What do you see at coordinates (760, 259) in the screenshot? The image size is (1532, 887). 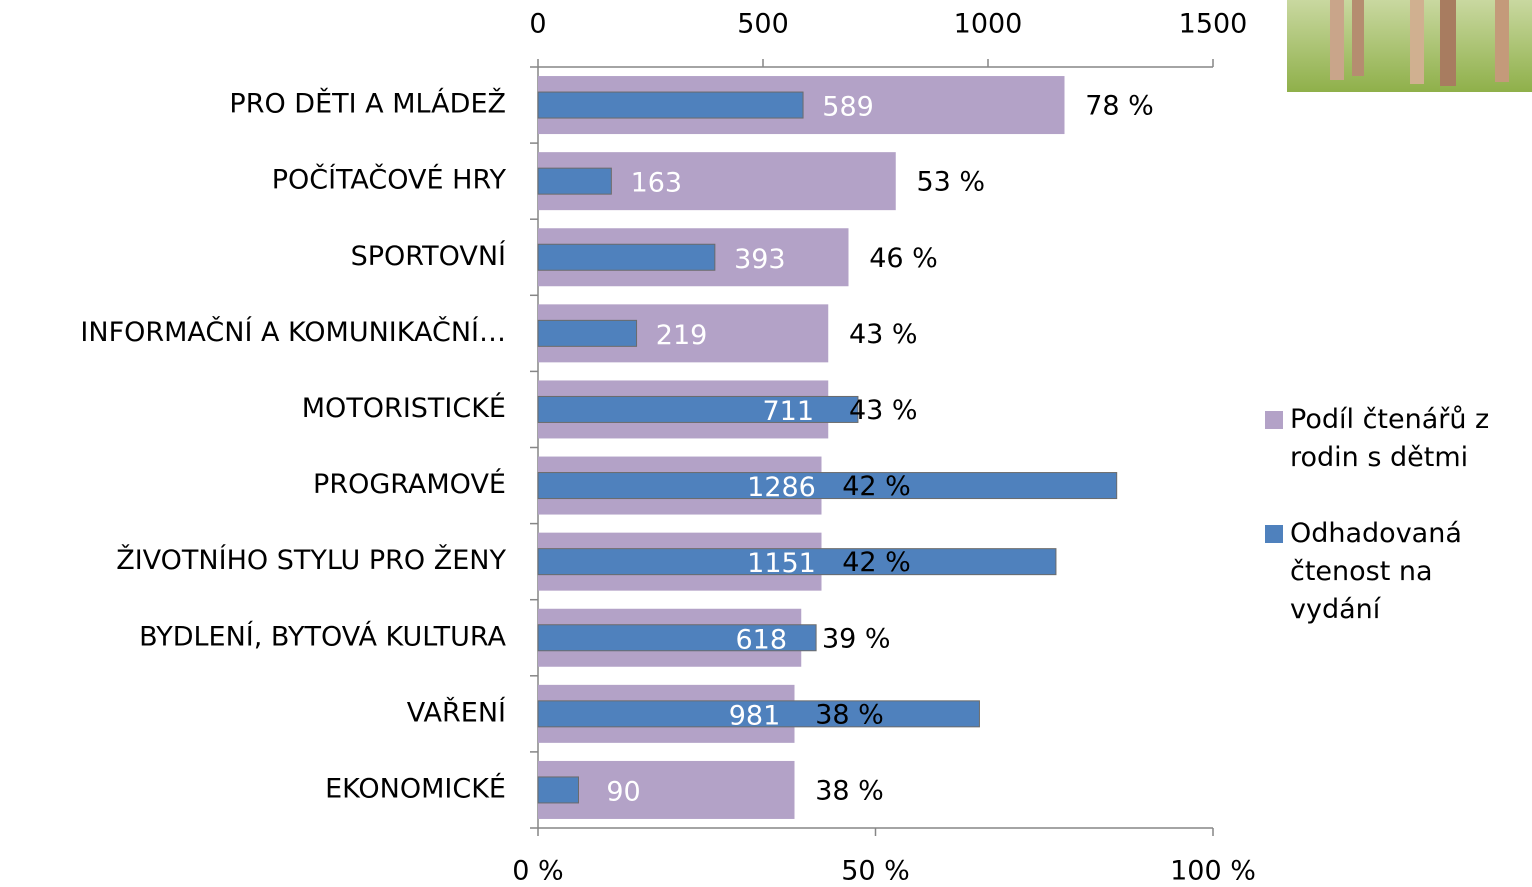 I see `data-label: 393` at bounding box center [760, 259].